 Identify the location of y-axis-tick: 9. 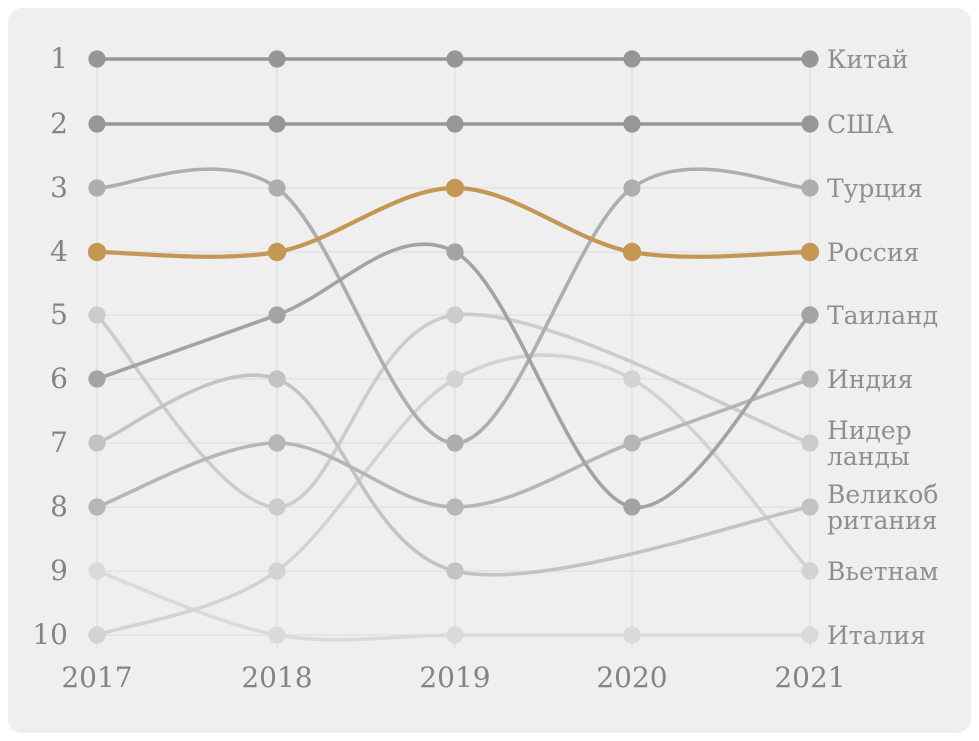
(59, 570).